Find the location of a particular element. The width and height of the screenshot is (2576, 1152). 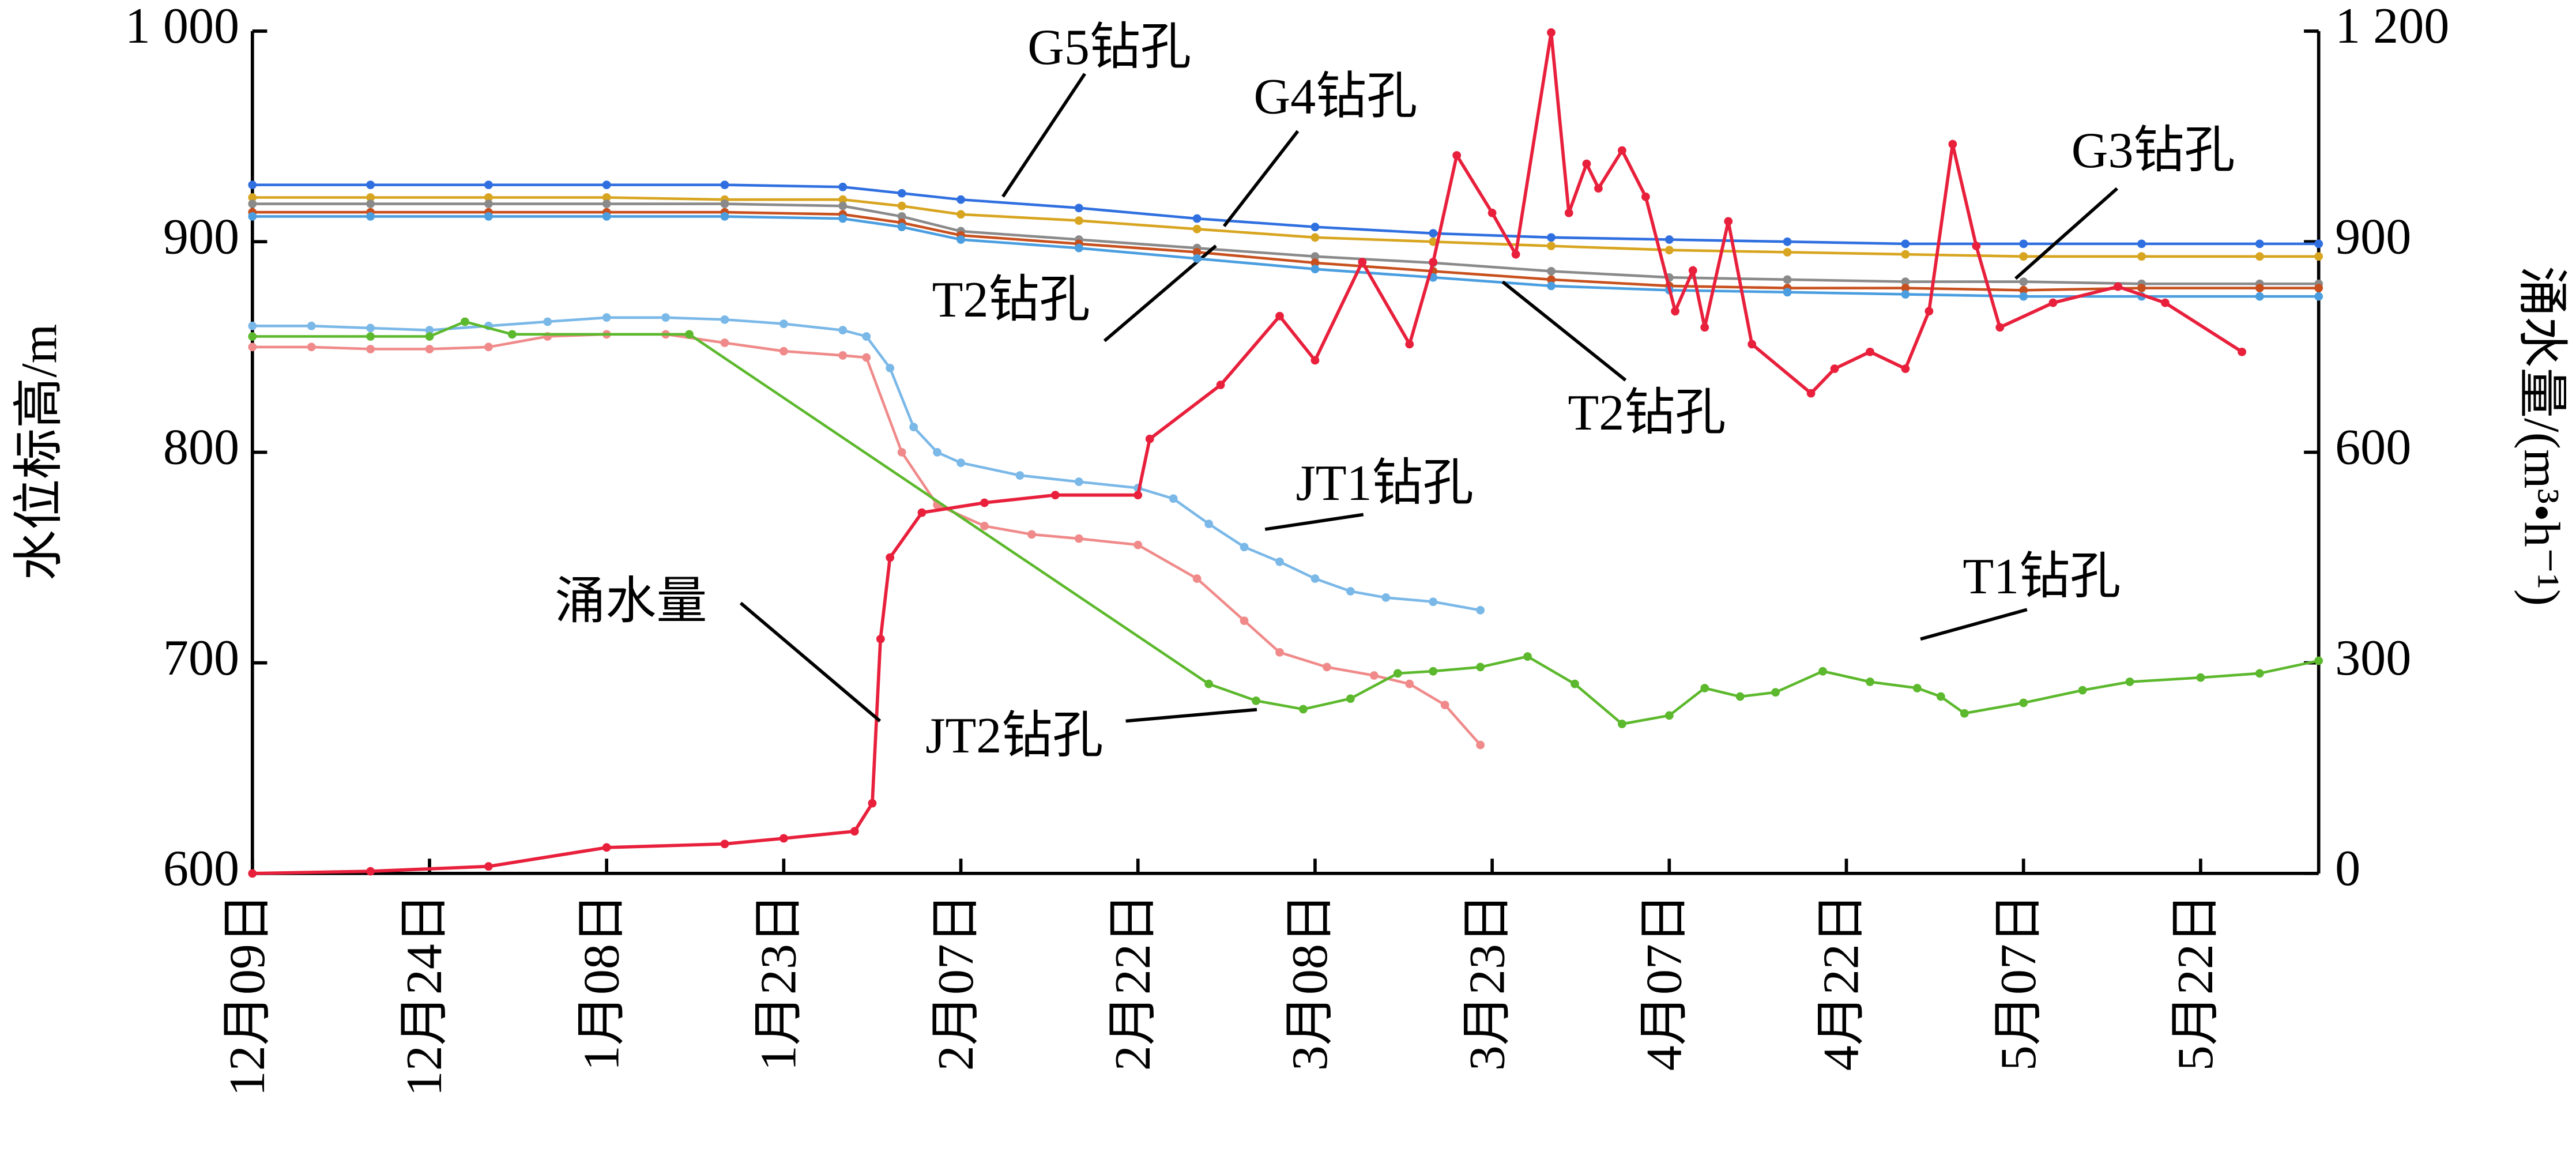

series-label: T1钻孔 is located at coordinates (2042, 576).